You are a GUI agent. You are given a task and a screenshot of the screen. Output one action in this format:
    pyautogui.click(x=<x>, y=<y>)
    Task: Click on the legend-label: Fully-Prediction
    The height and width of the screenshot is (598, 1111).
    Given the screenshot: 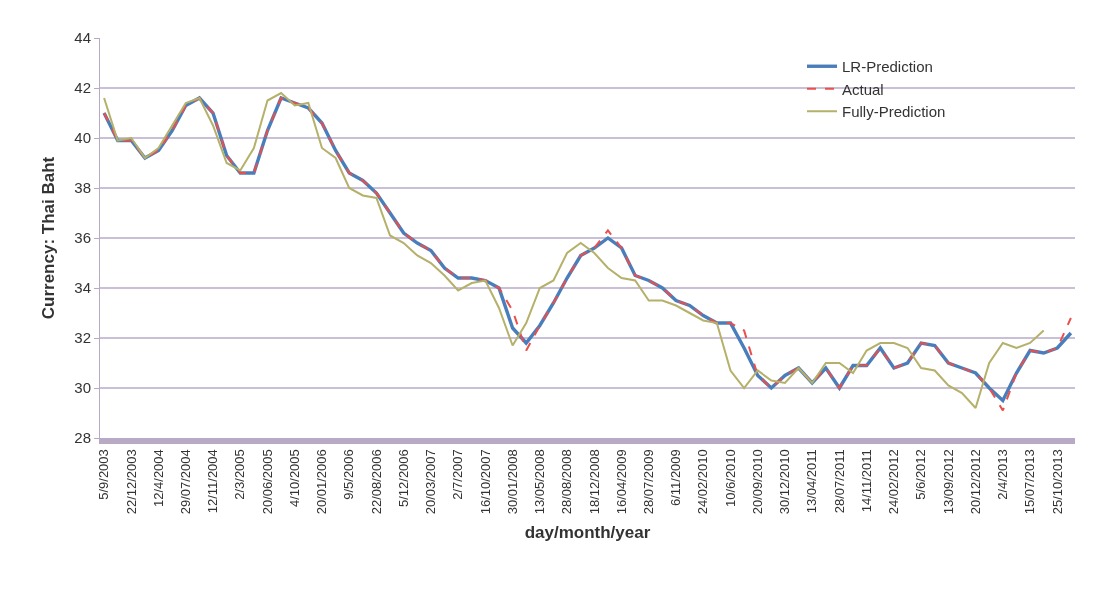 What is the action you would take?
    pyautogui.click(x=894, y=112)
    